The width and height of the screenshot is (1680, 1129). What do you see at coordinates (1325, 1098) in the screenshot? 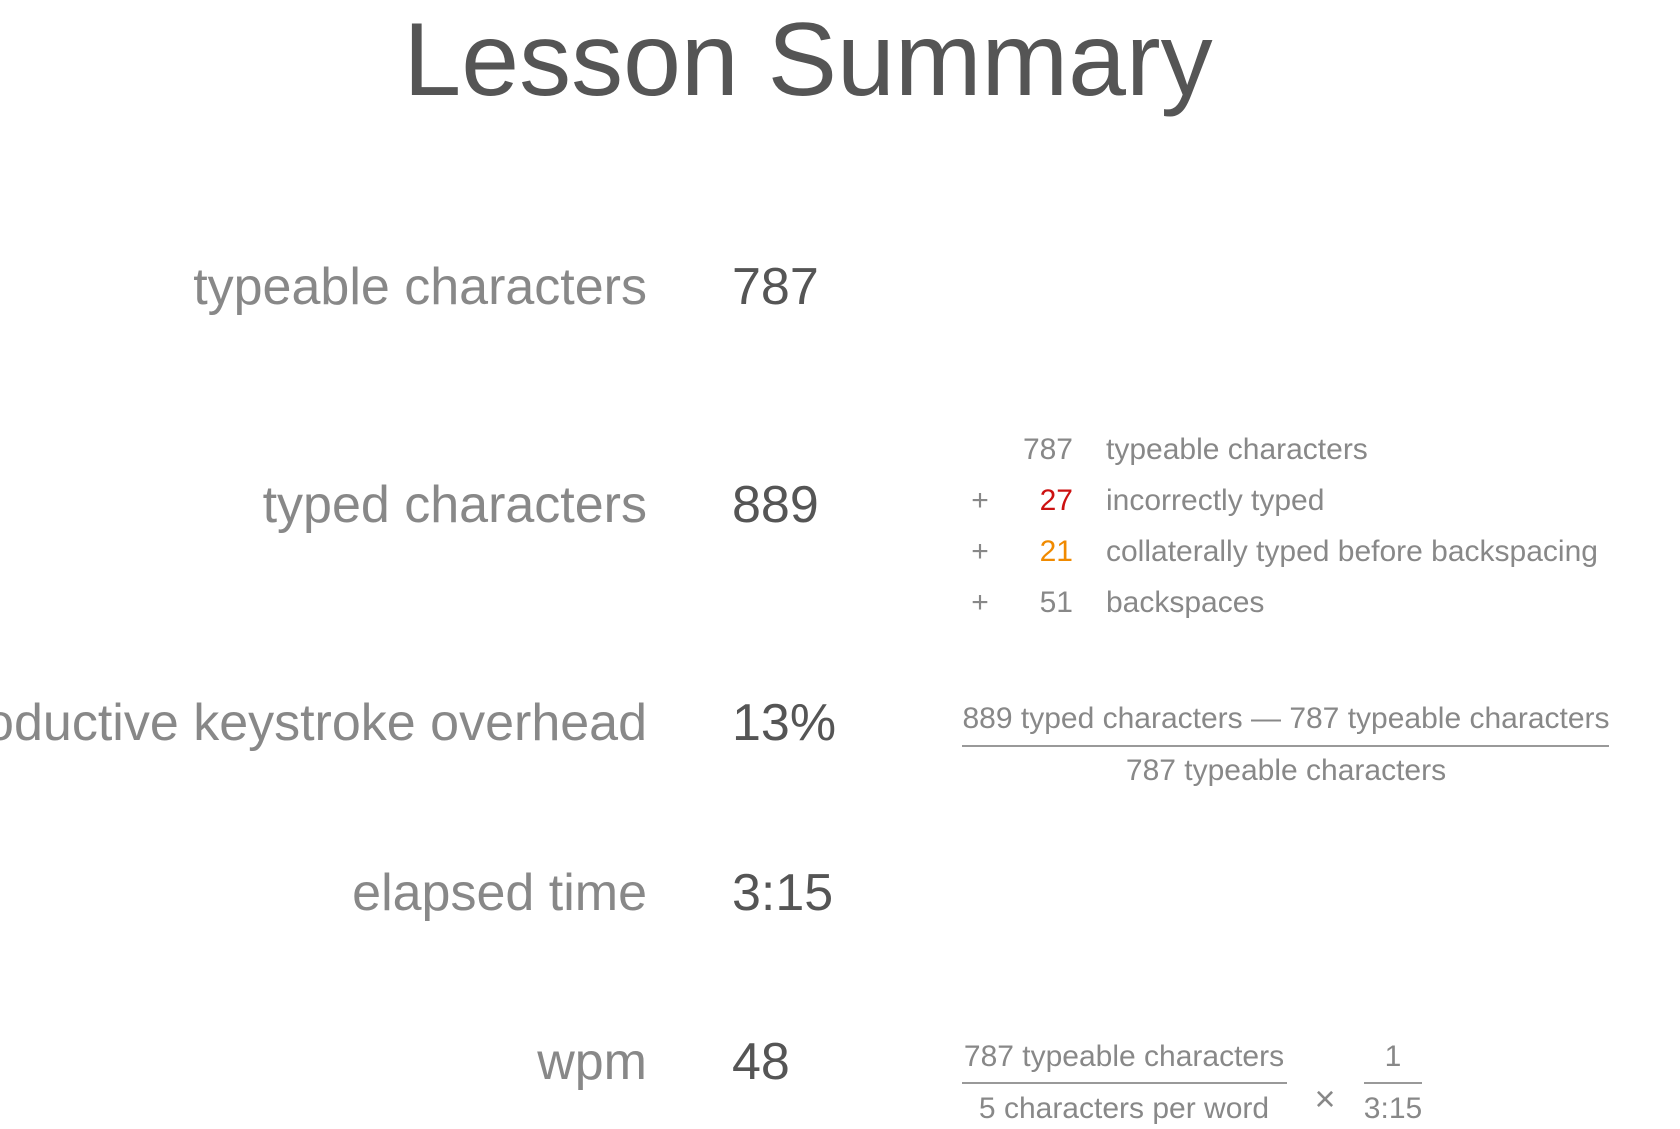
I see `formula-operator: ×` at bounding box center [1325, 1098].